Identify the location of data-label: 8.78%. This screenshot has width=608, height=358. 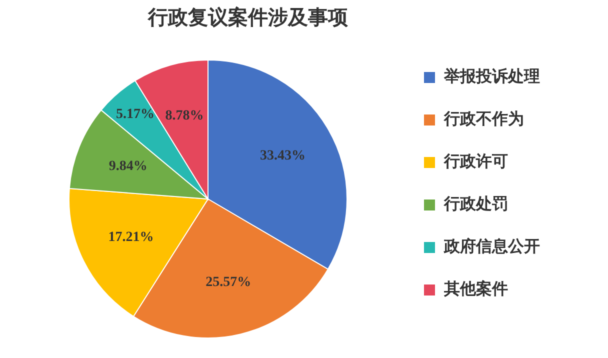
(184, 116).